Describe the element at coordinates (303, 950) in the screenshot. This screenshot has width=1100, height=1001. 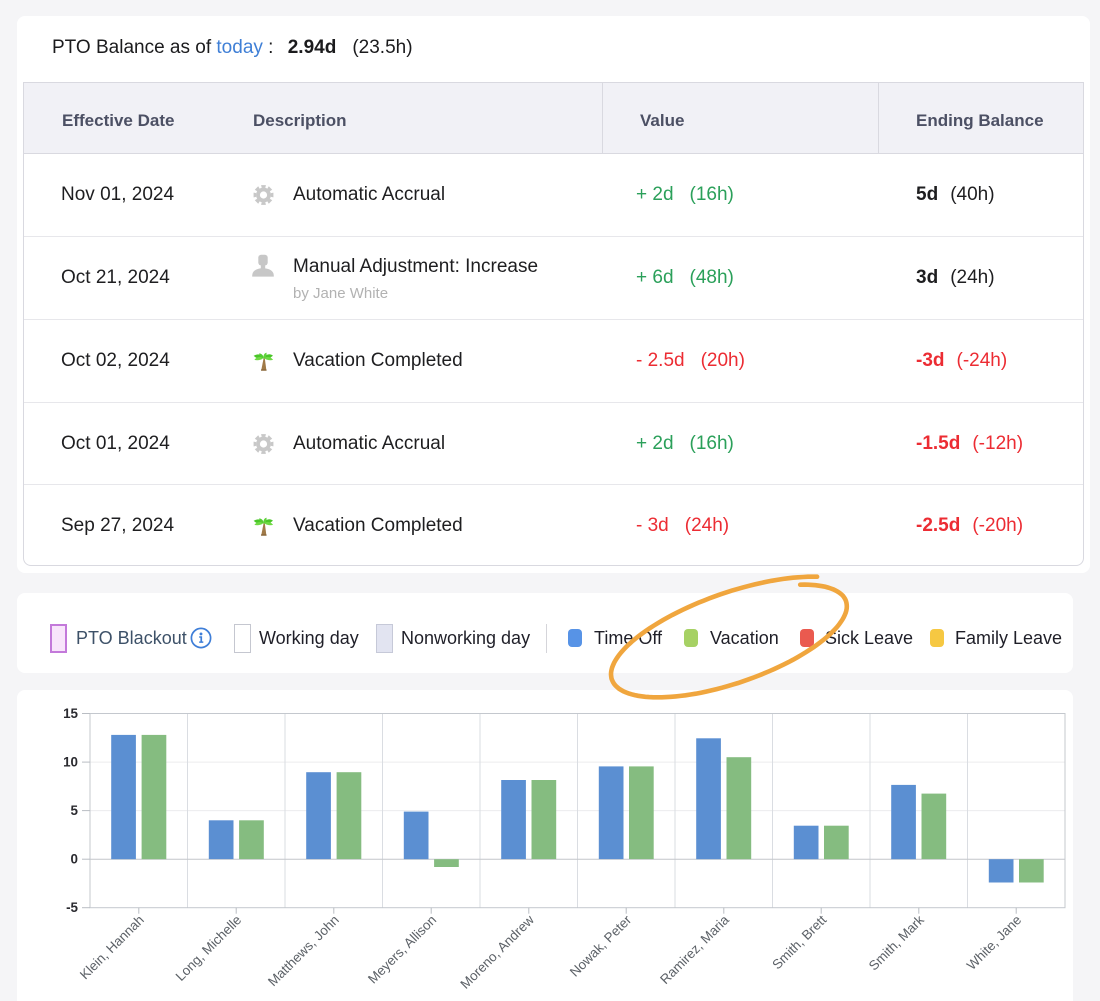
I see `svg-text: Matthews, John` at that location.